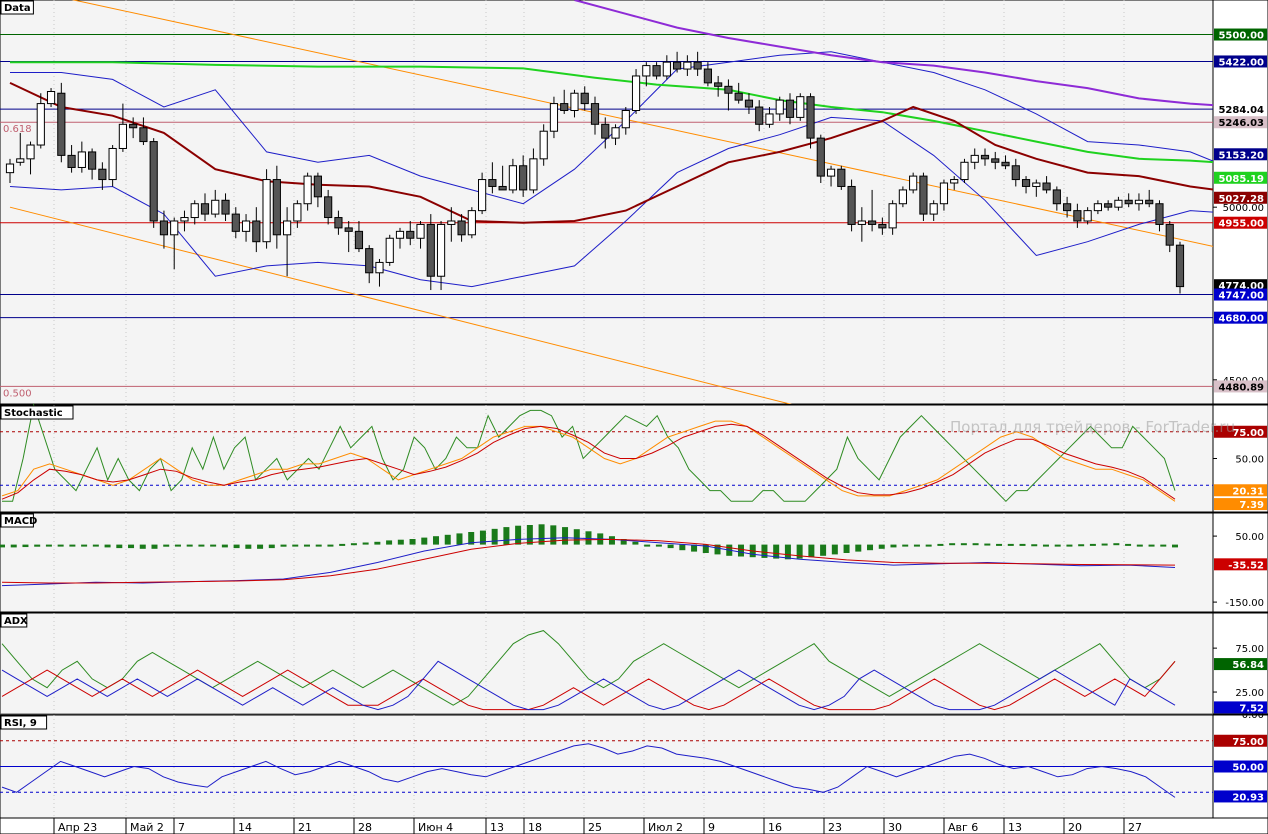 The width and height of the screenshot is (1268, 834). Describe the element at coordinates (607, 663) in the screenshot. I see `adx-pane` at that location.